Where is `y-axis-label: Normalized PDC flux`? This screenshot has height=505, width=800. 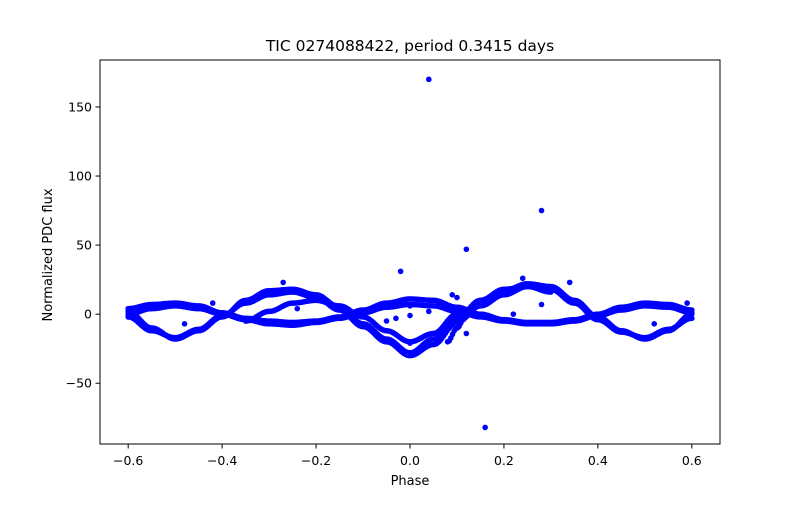
y-axis-label: Normalized PDC flux is located at coordinates (48, 254).